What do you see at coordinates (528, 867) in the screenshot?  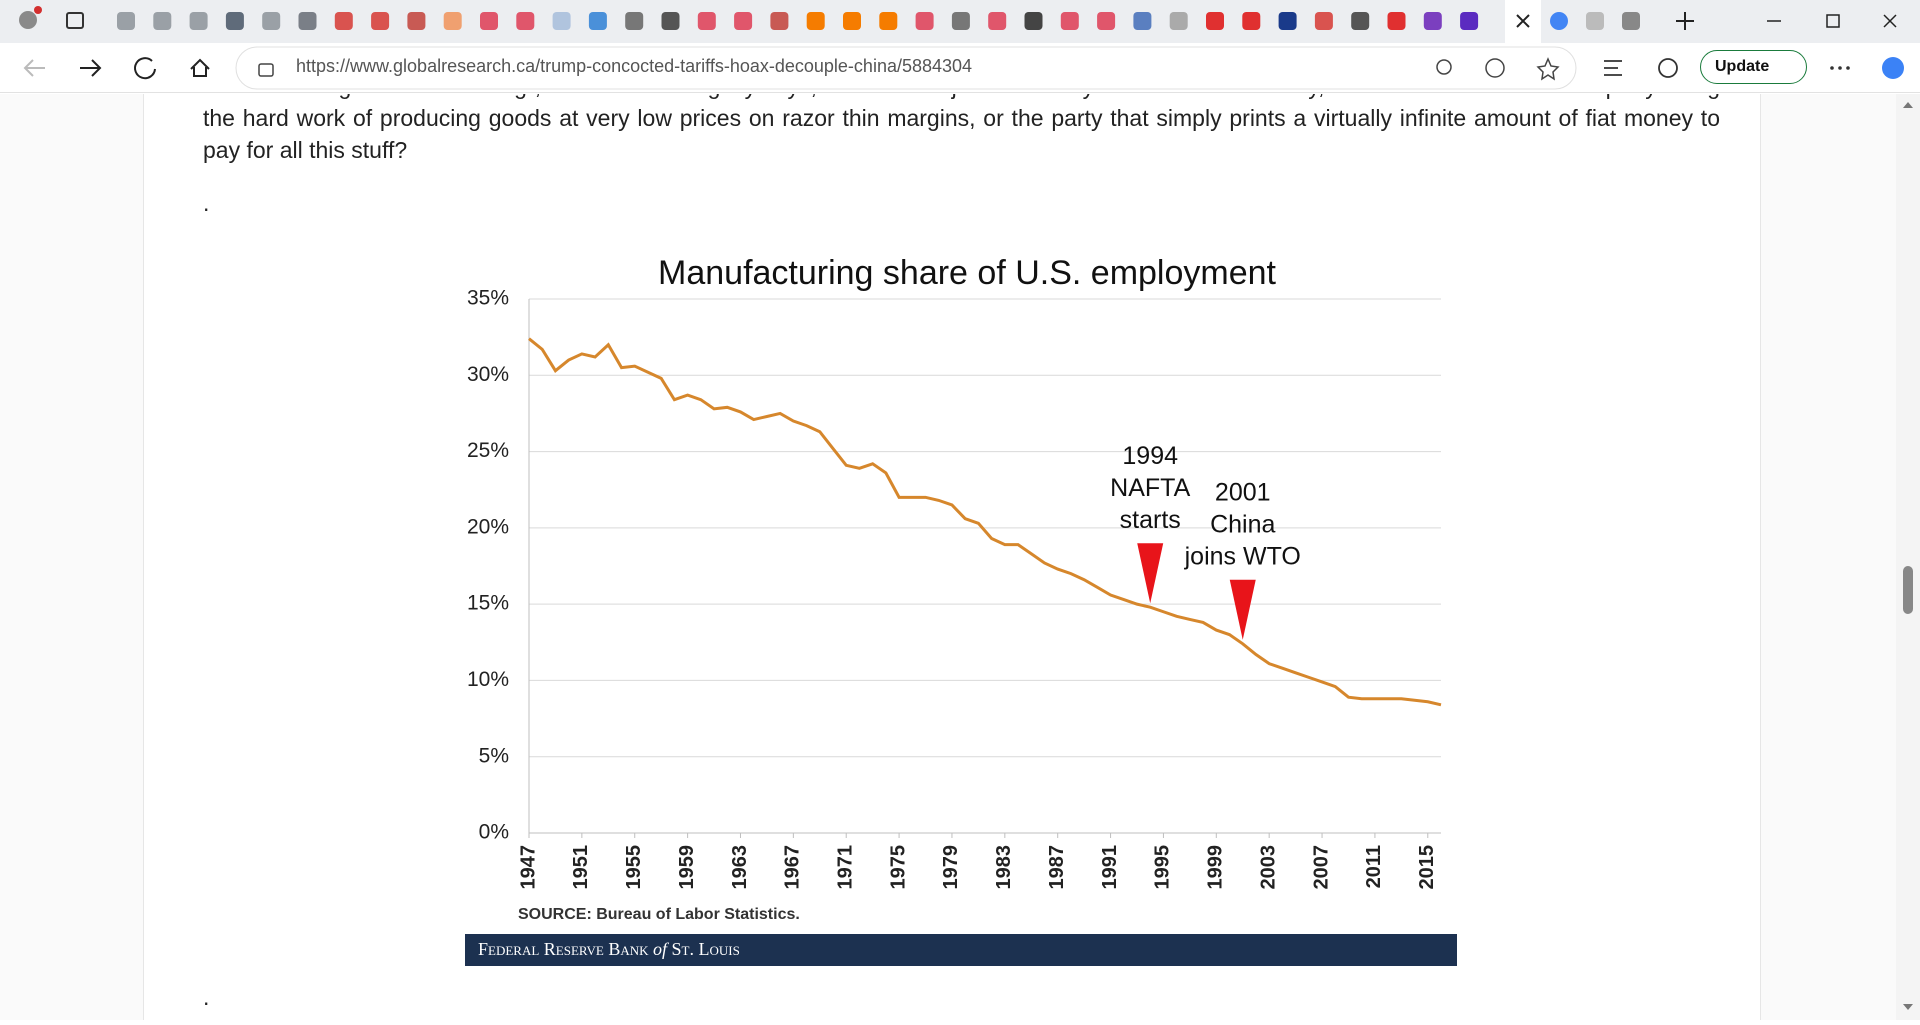 I see `x-tick-label: 1947` at bounding box center [528, 867].